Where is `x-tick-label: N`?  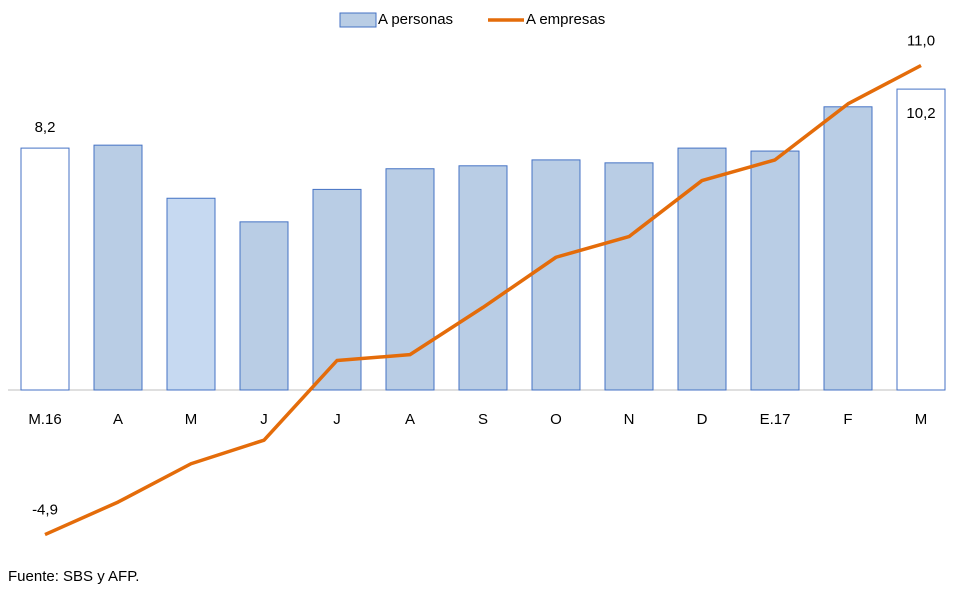 x-tick-label: N is located at coordinates (629, 419).